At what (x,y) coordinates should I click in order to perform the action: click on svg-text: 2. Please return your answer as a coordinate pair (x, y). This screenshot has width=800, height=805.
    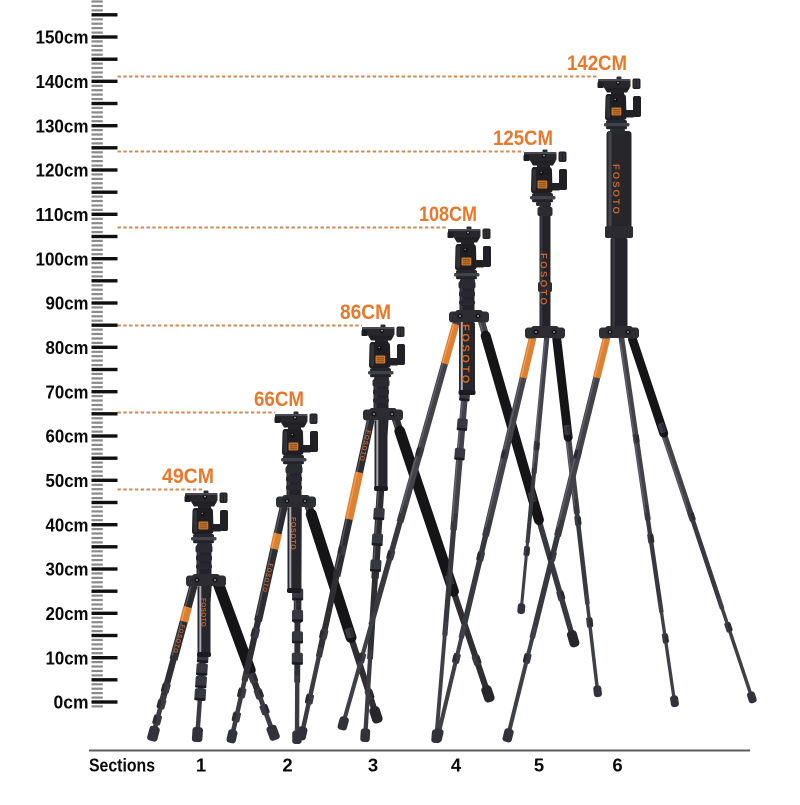
    Looking at the image, I should click on (287, 765).